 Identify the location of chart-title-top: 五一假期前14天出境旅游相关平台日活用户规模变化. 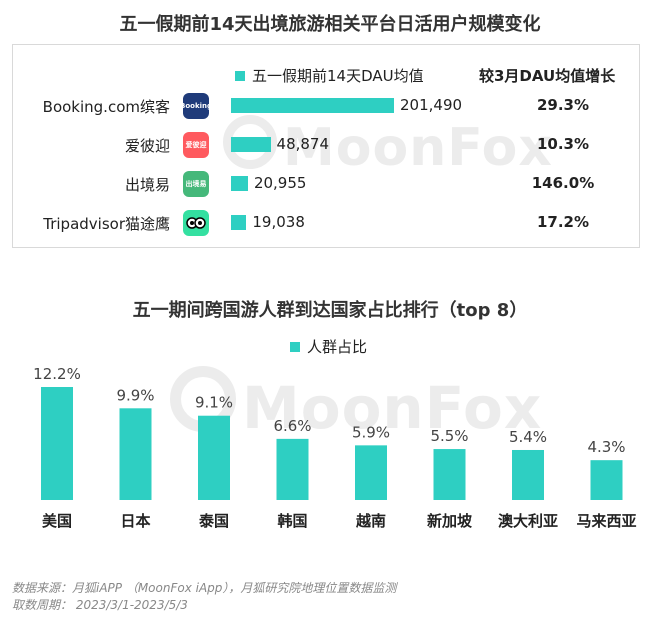
(330, 24).